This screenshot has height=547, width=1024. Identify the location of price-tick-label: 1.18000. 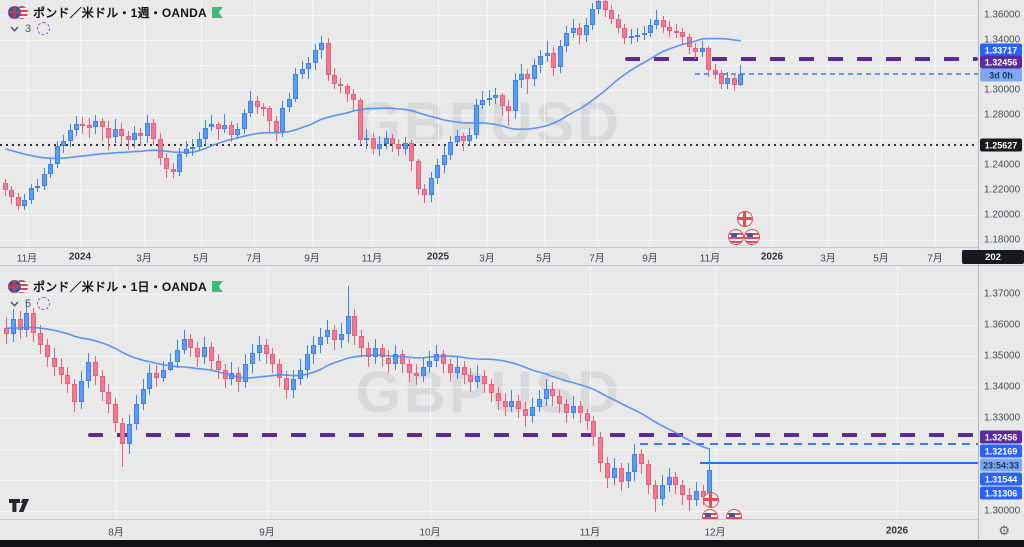
(1002, 240).